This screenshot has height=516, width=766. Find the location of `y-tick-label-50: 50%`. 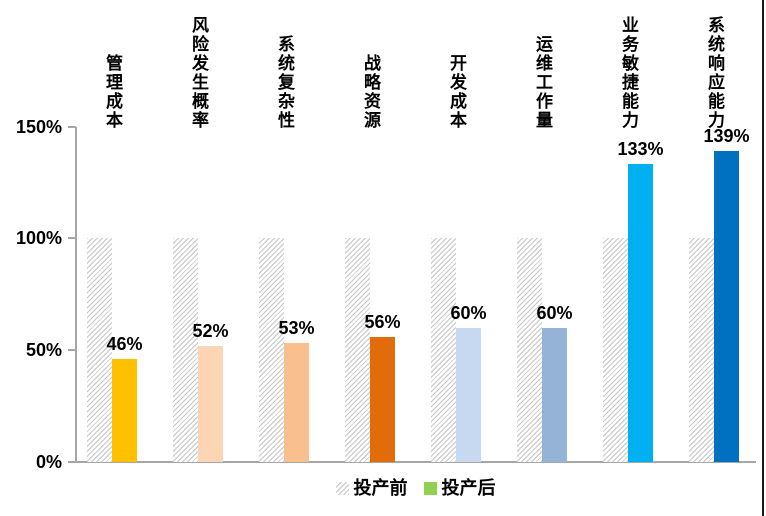

y-tick-label-50: 50% is located at coordinates (43, 350).